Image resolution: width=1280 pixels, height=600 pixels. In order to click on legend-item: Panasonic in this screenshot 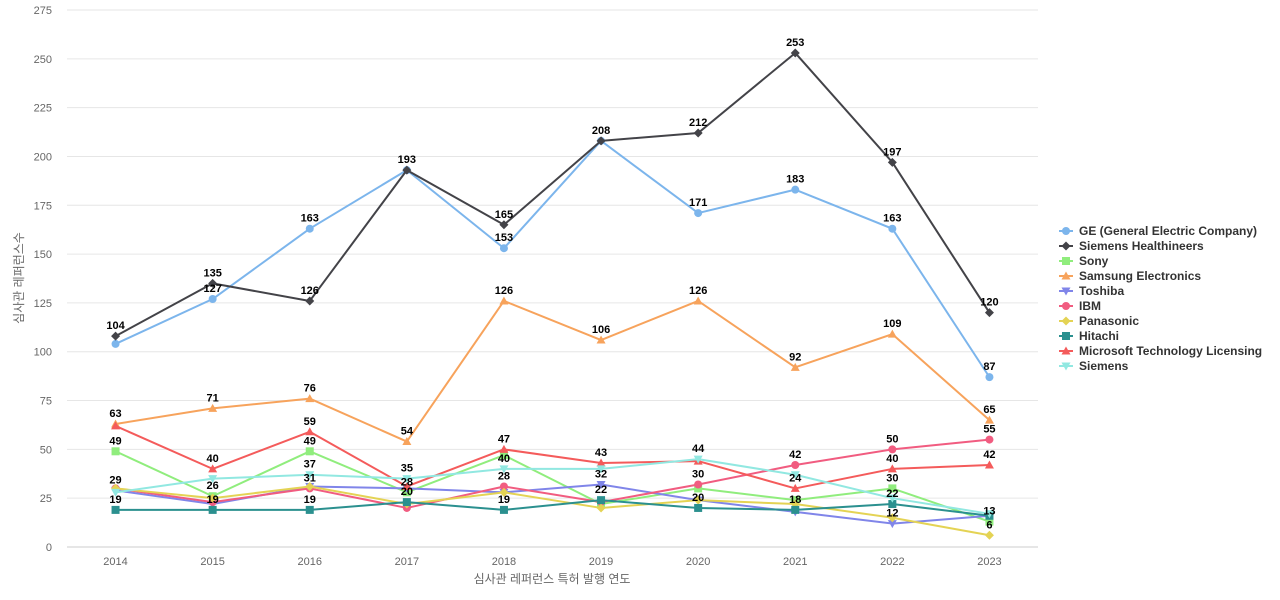, I will do `click(1099, 321)`.